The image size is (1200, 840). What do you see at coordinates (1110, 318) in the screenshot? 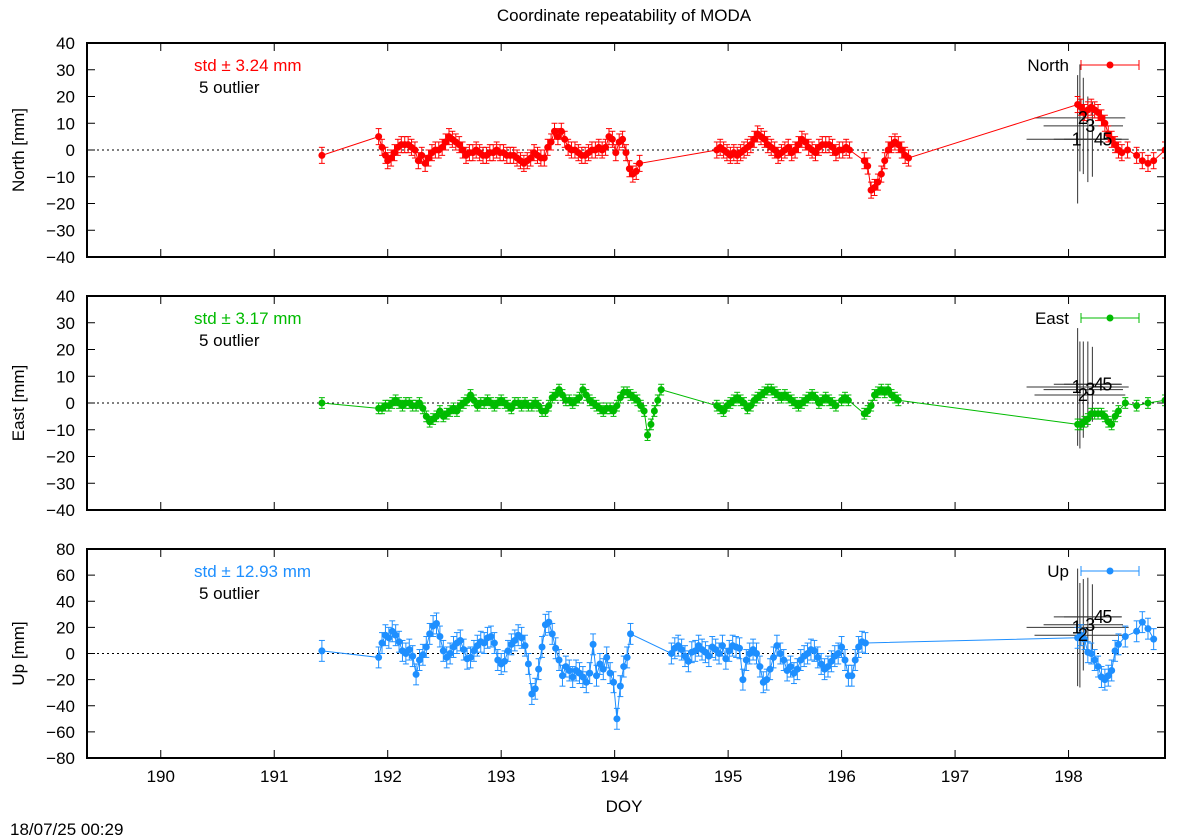
I see `legend-marker` at bounding box center [1110, 318].